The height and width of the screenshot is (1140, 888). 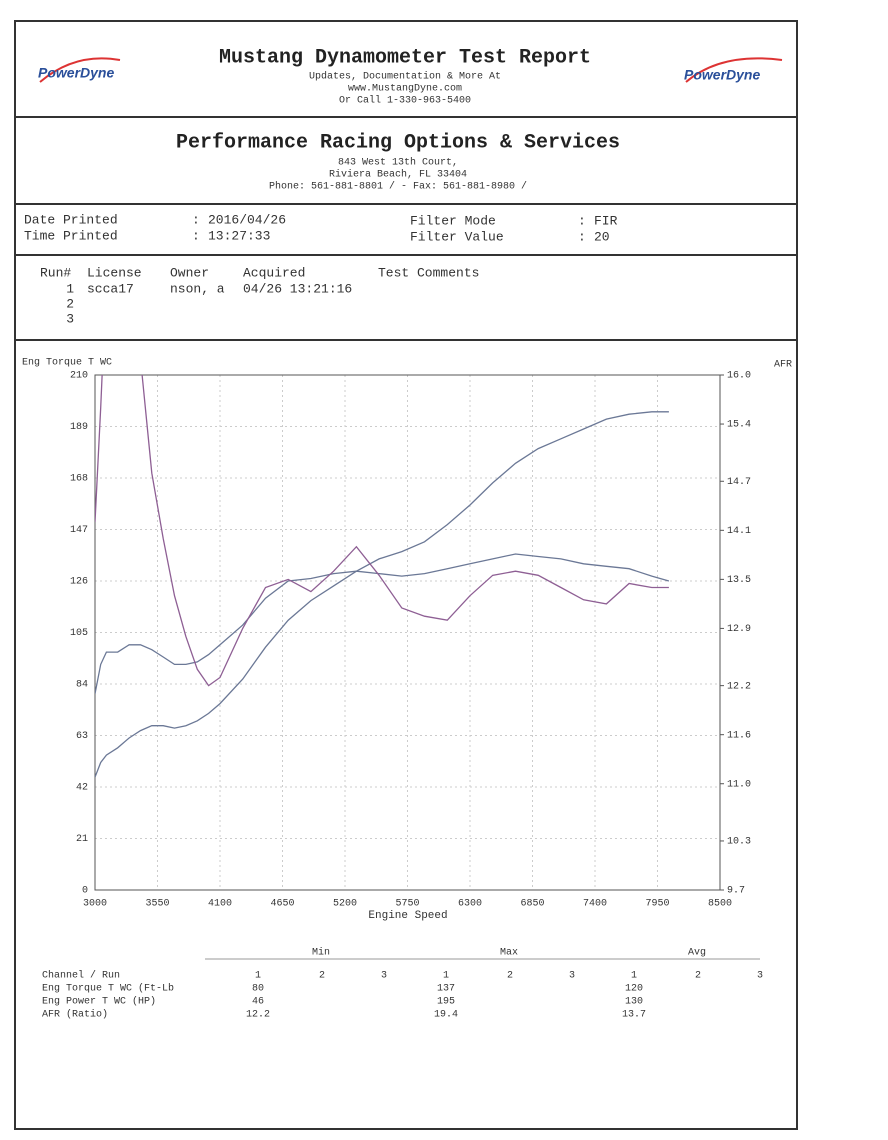 What do you see at coordinates (79, 530) in the screenshot?
I see `y-tick-label: 147` at bounding box center [79, 530].